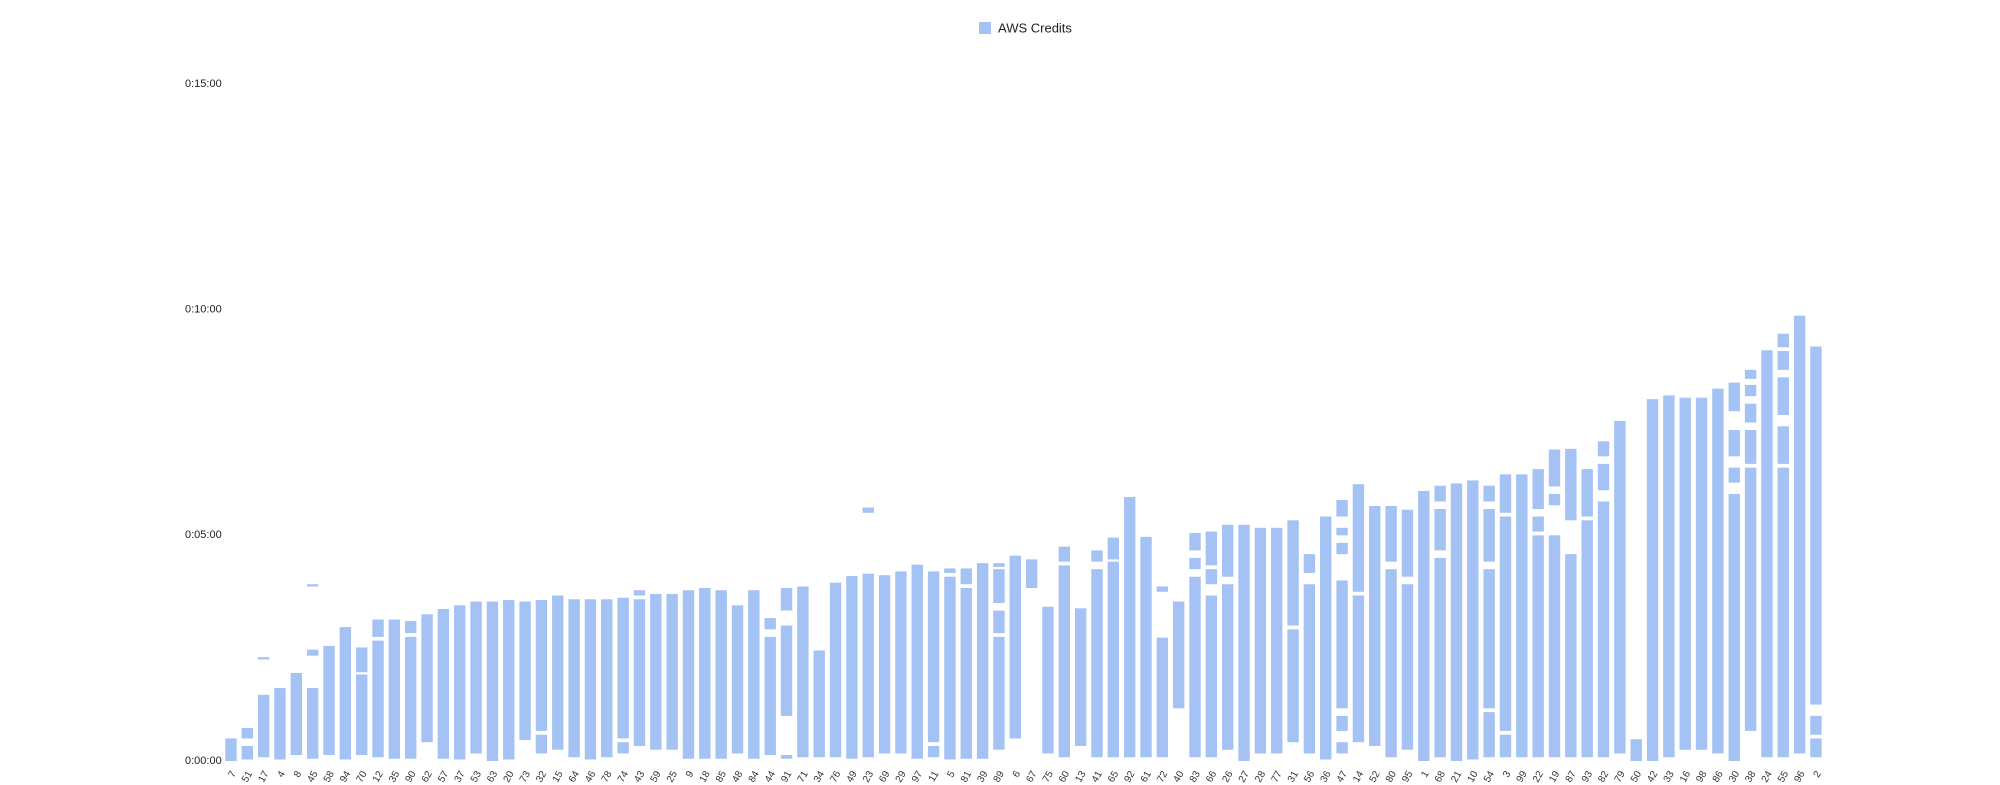  What do you see at coordinates (233, 774) in the screenshot?
I see `x-tick-label: 7` at bounding box center [233, 774].